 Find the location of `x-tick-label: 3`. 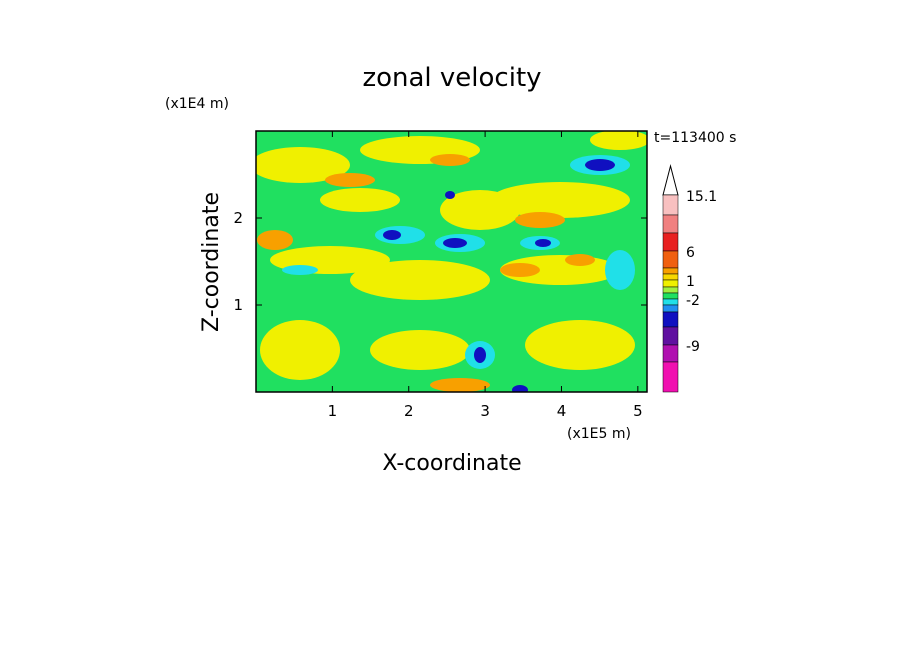

x-tick-label: 3 is located at coordinates (485, 411).